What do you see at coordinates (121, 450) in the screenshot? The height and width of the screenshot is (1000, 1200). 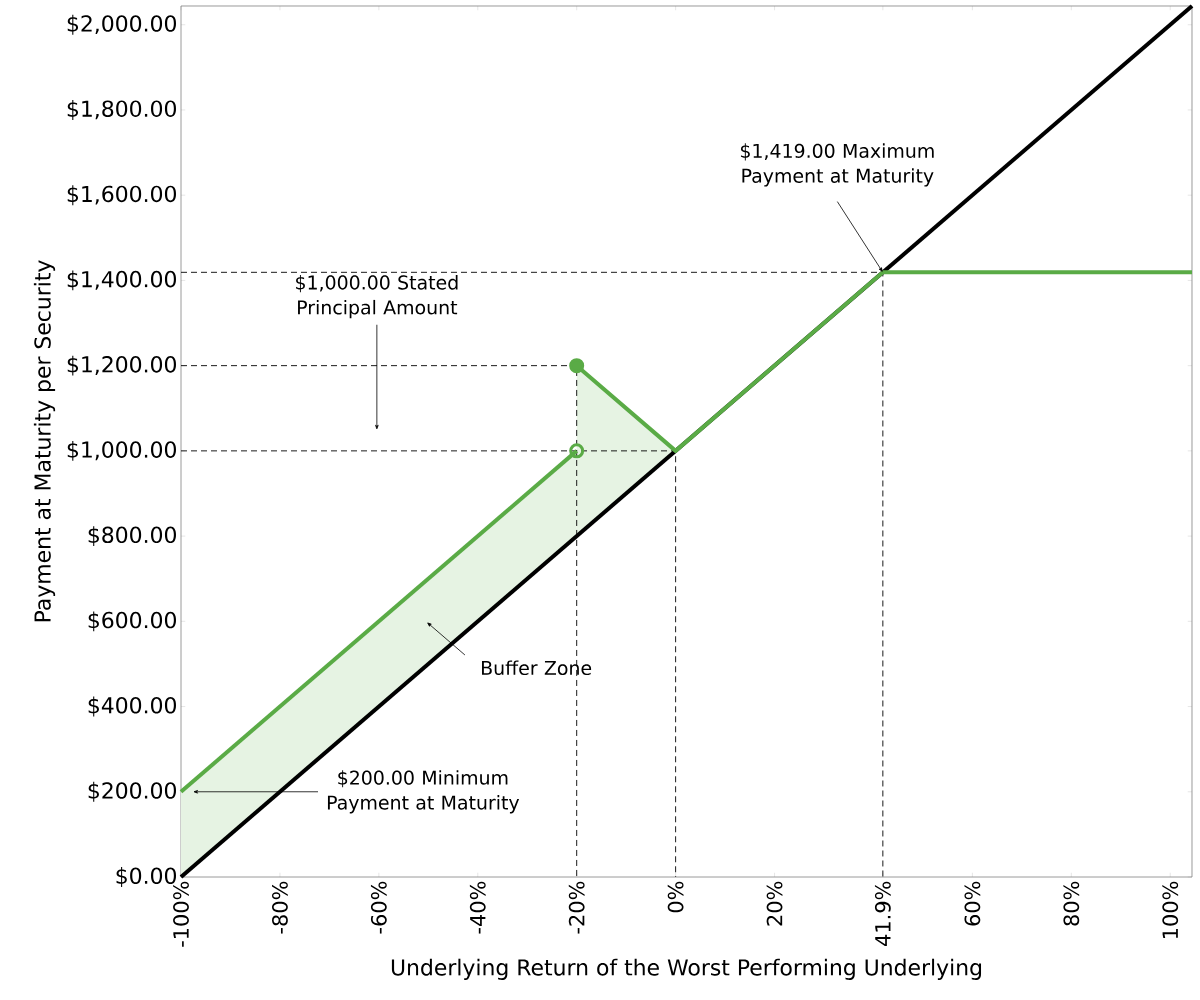 I see `y-tick-label: $1,000.00` at bounding box center [121, 450].